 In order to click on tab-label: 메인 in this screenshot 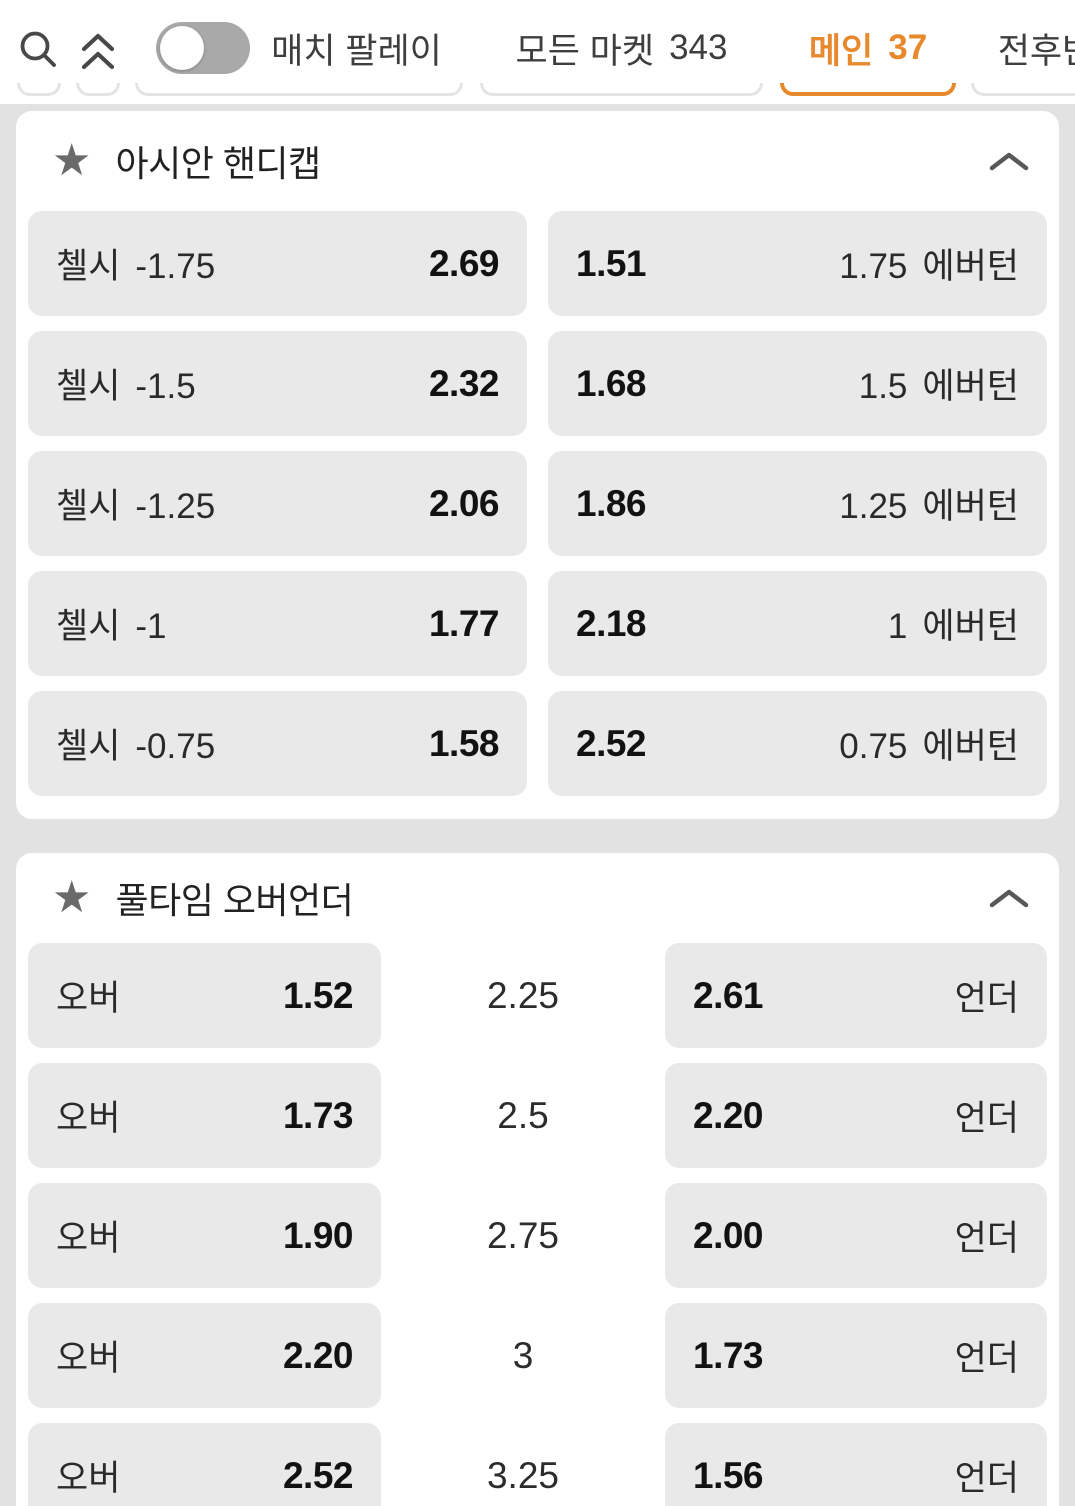, I will do `click(841, 51)`.